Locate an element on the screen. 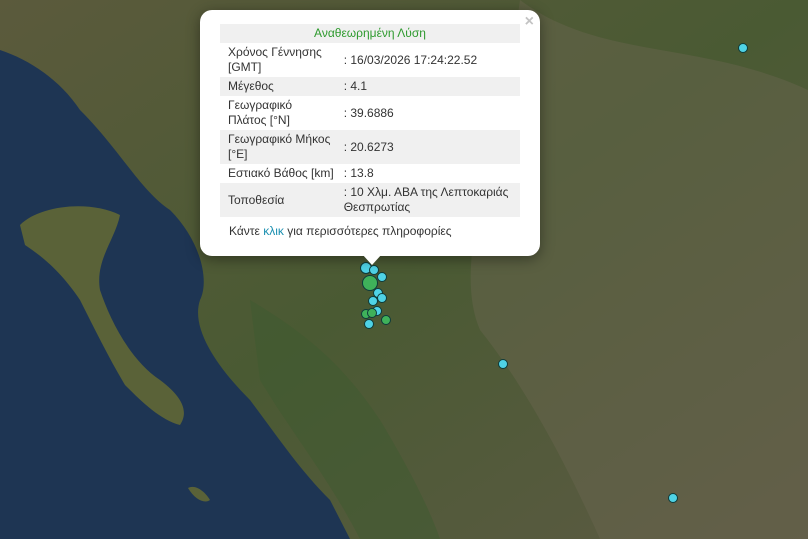 The height and width of the screenshot is (539, 808). row-value: : 13.8 is located at coordinates (358, 173).